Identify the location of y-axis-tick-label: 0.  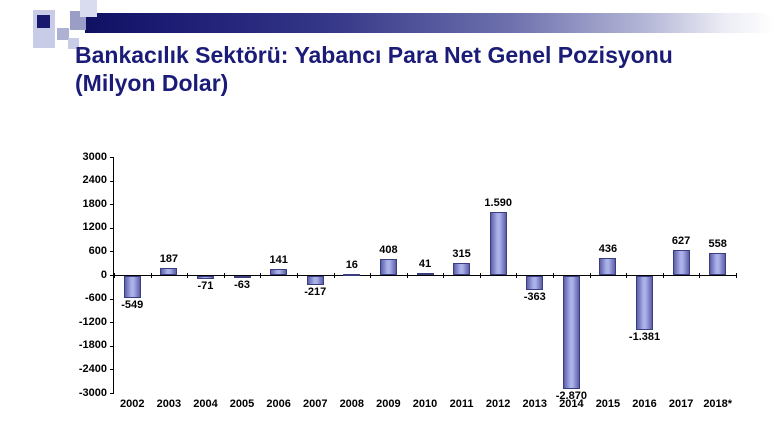
(103, 274).